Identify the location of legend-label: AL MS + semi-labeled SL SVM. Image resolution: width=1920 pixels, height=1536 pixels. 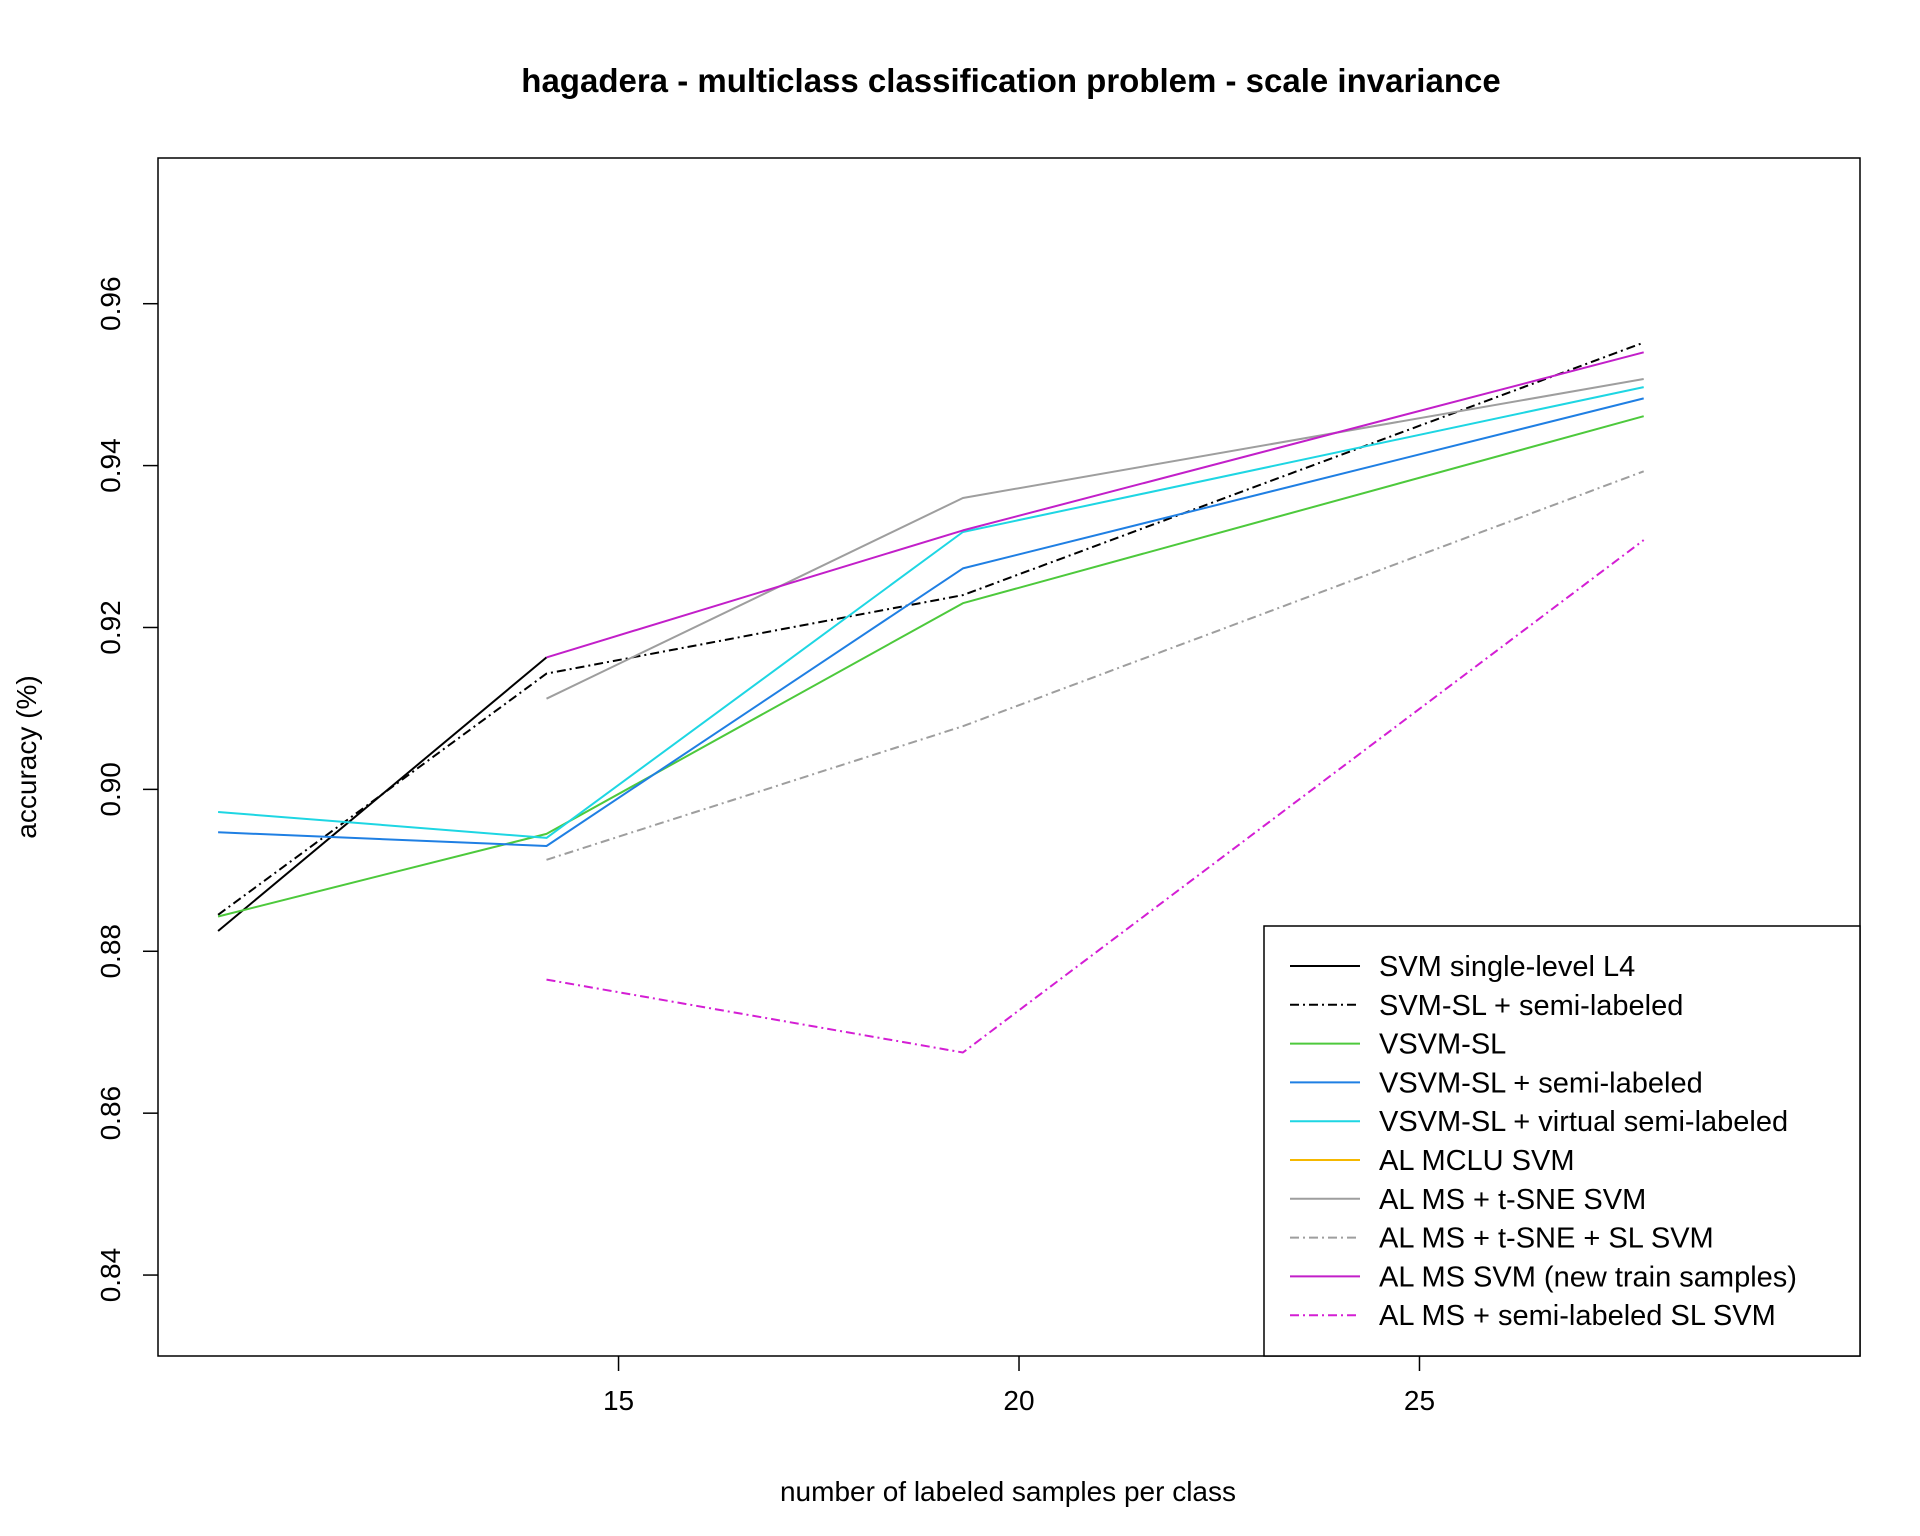
(1577, 1316).